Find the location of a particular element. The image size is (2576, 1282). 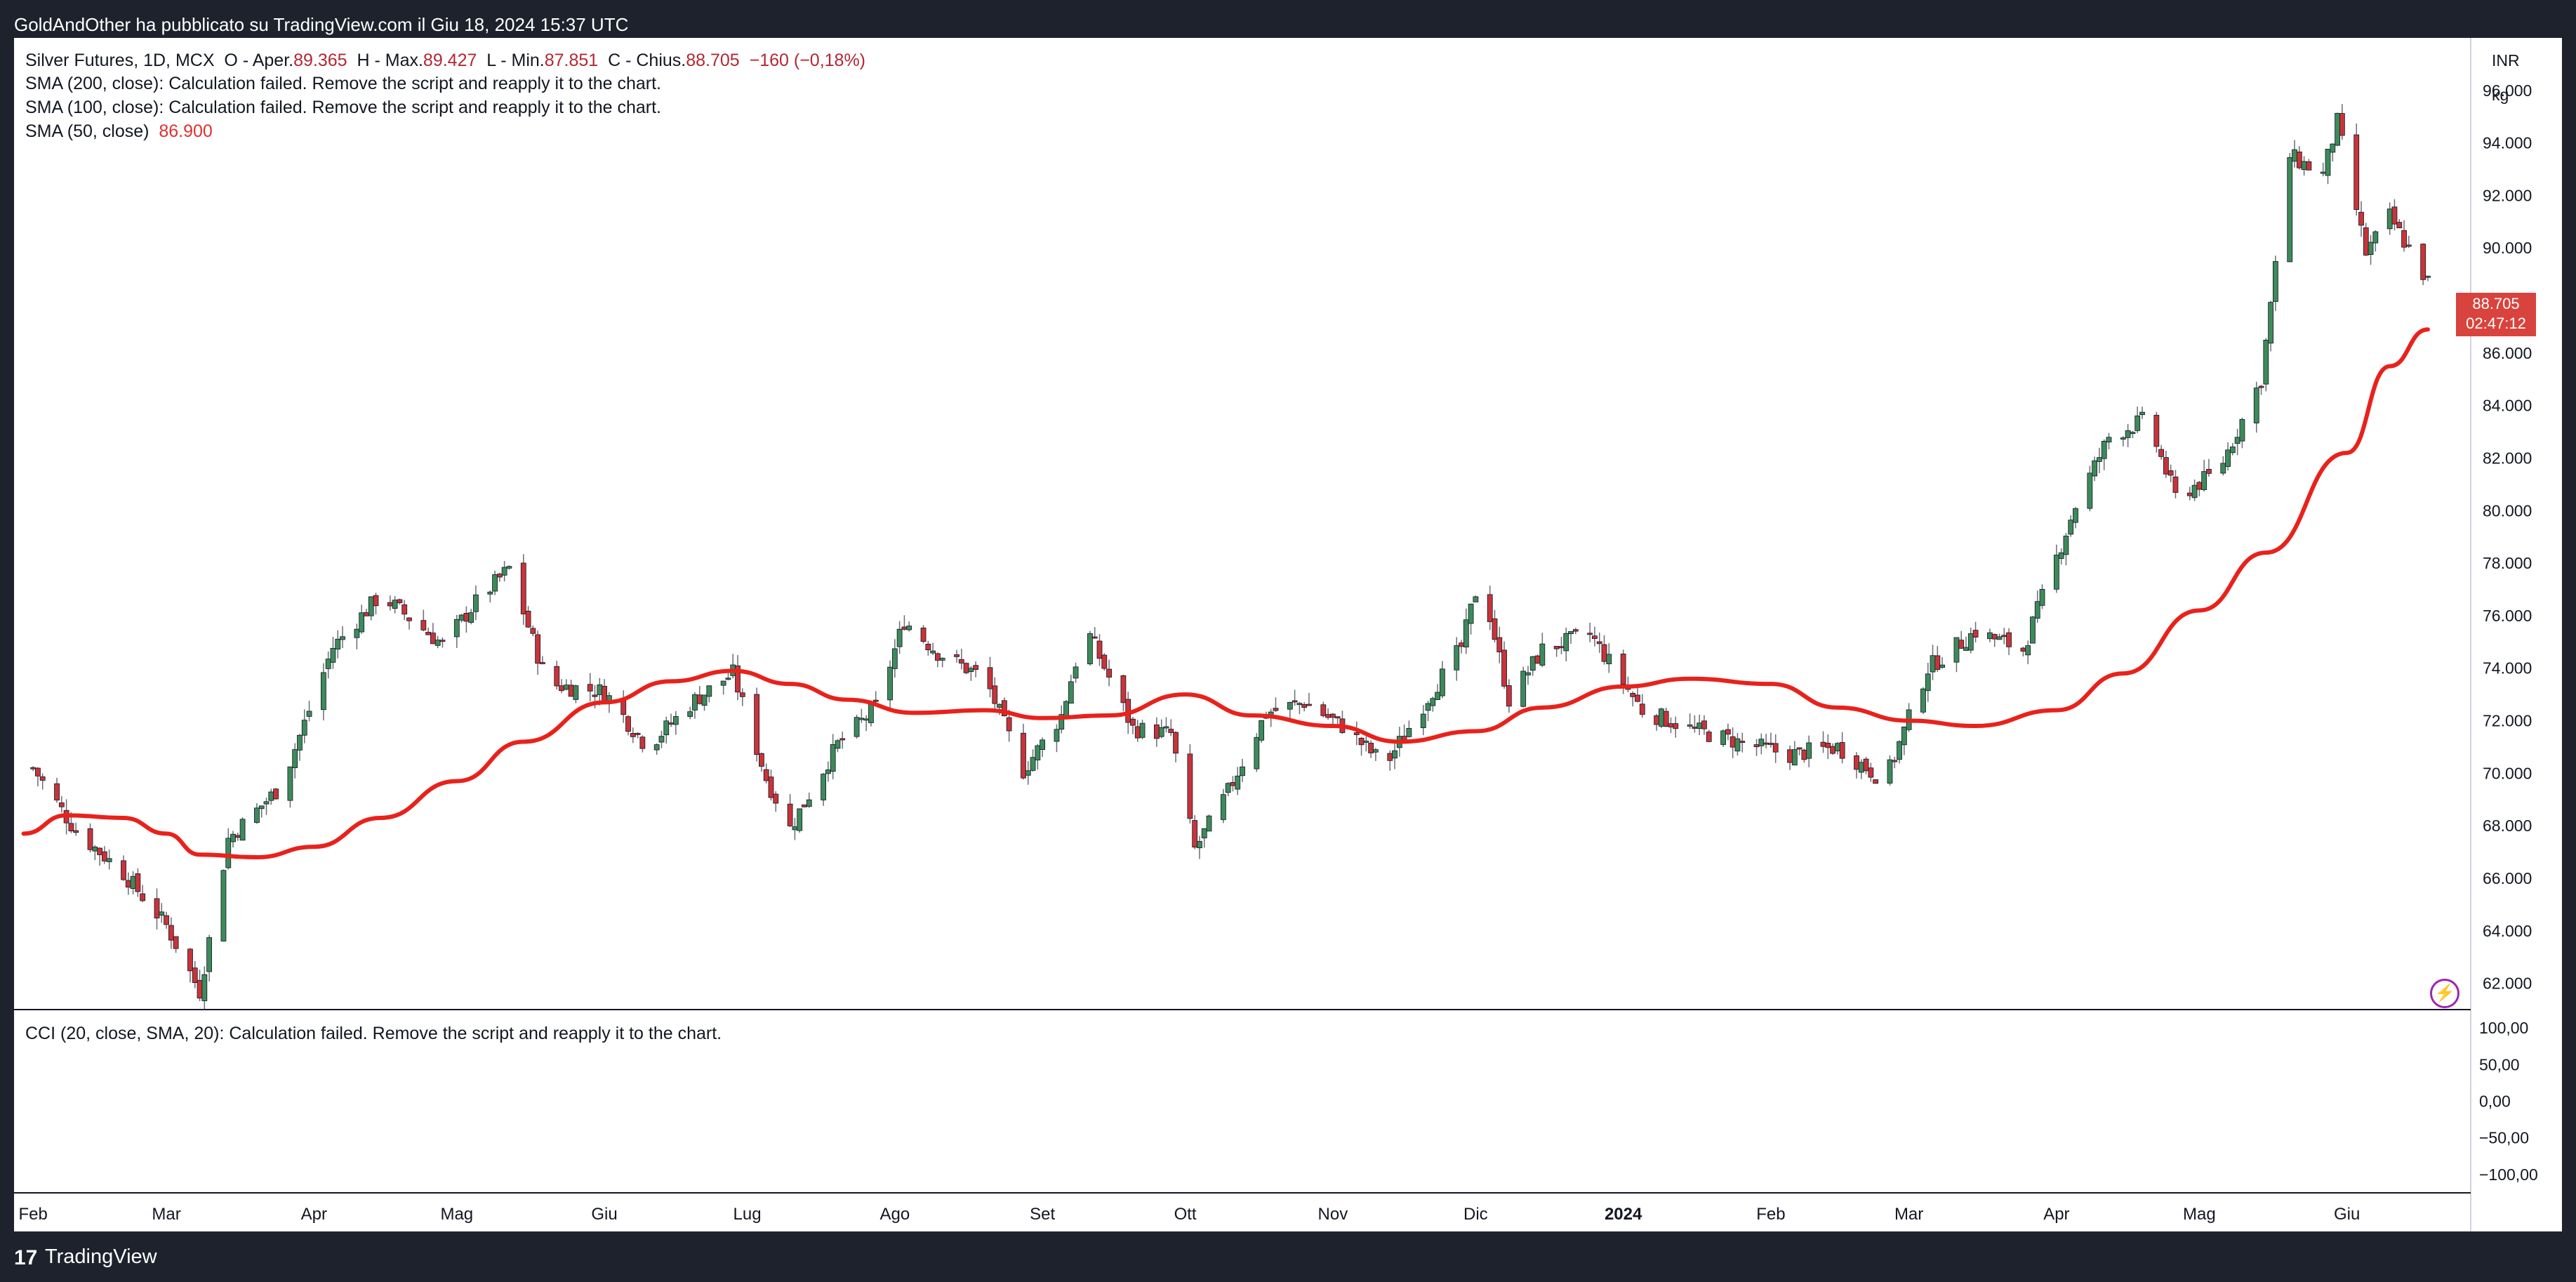

unit-label: kg is located at coordinates (2501, 95).